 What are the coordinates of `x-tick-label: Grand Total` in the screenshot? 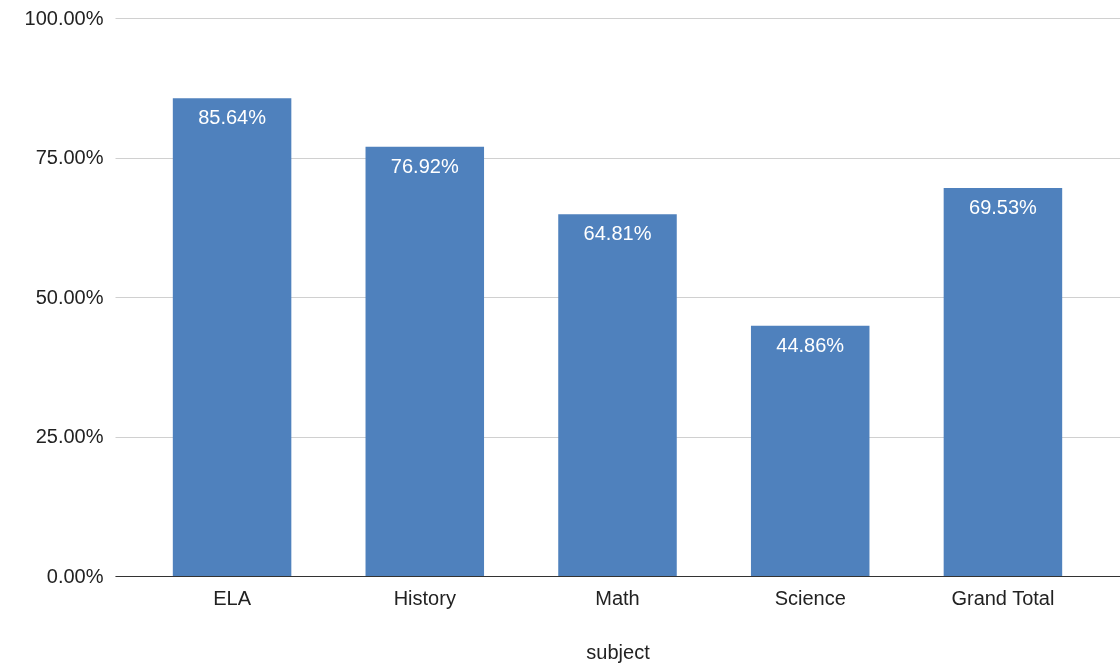 It's located at (1003, 597).